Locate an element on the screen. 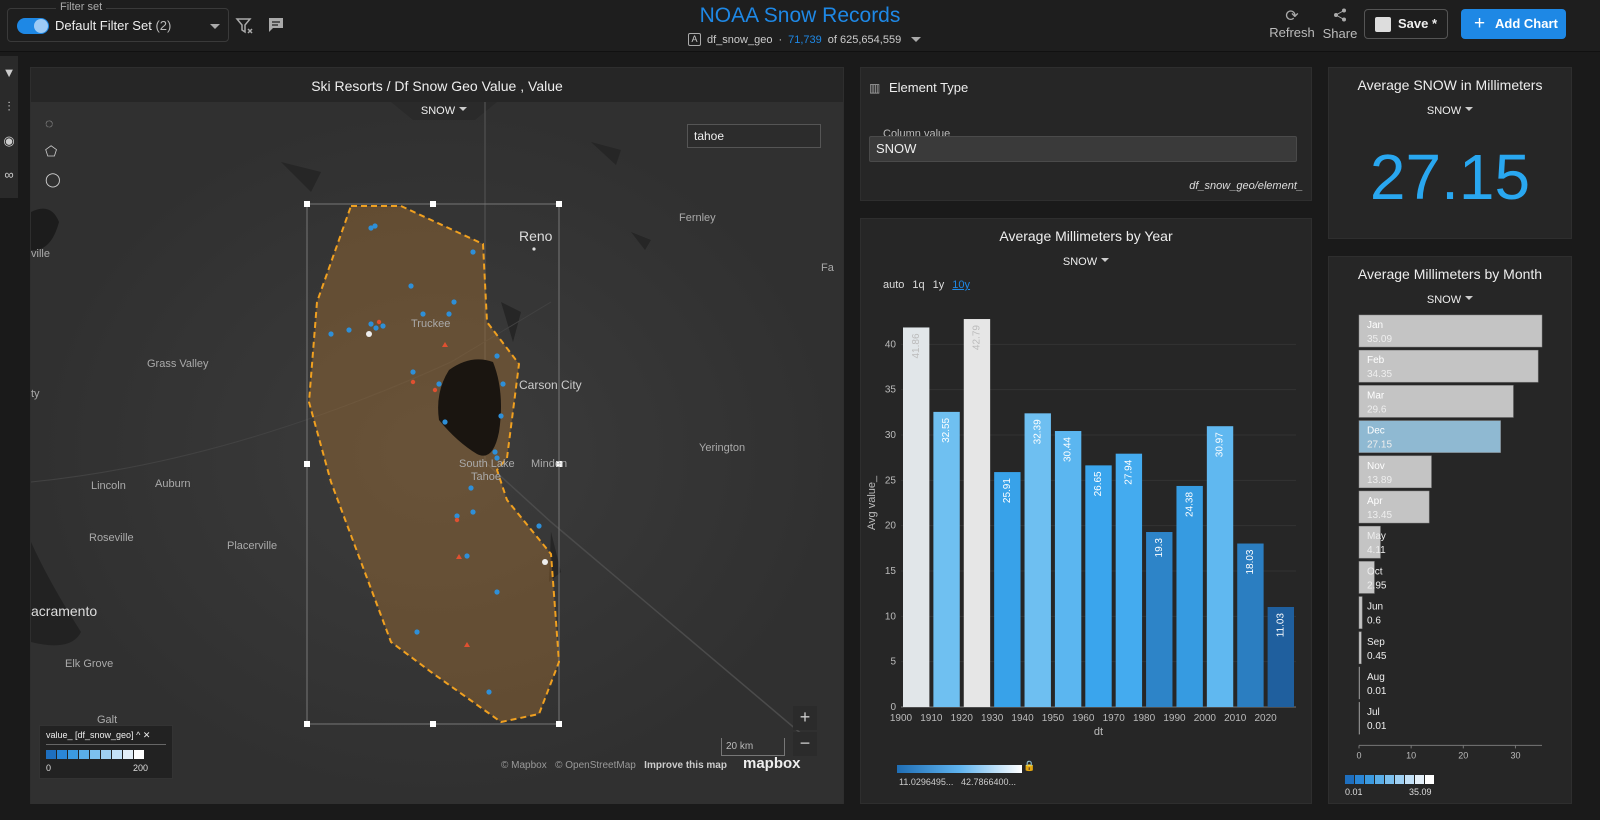 The height and width of the screenshot is (820, 1600). refresh-icon: ⟳ is located at coordinates (1292, 16).